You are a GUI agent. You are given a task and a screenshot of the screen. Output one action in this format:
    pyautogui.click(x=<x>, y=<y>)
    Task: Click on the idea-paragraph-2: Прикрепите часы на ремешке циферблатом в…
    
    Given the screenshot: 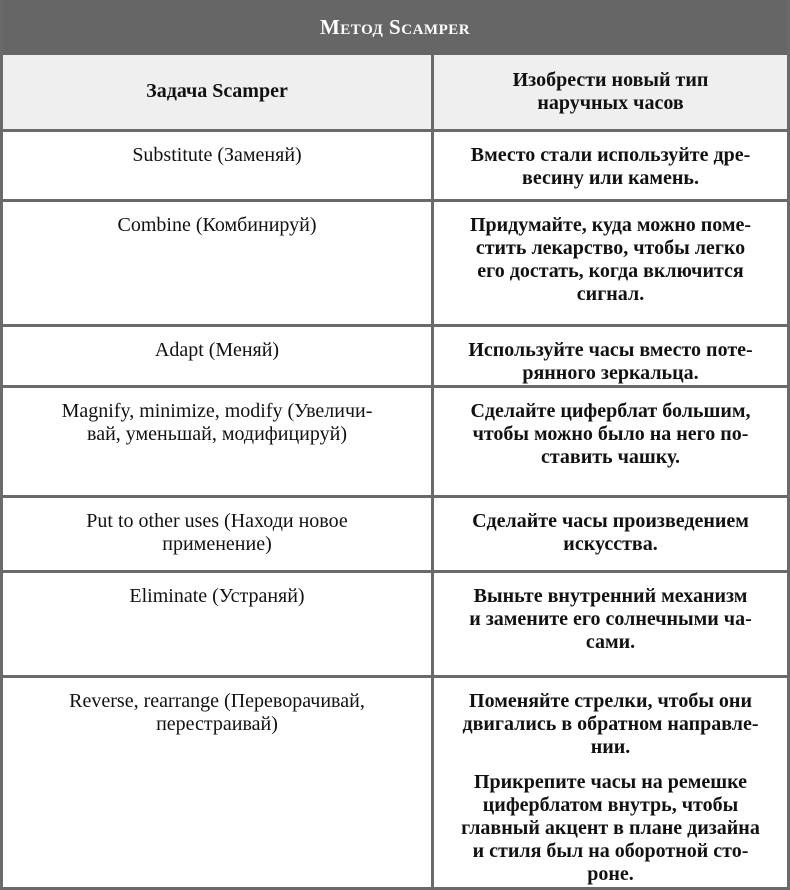 What is the action you would take?
    pyautogui.click(x=610, y=827)
    